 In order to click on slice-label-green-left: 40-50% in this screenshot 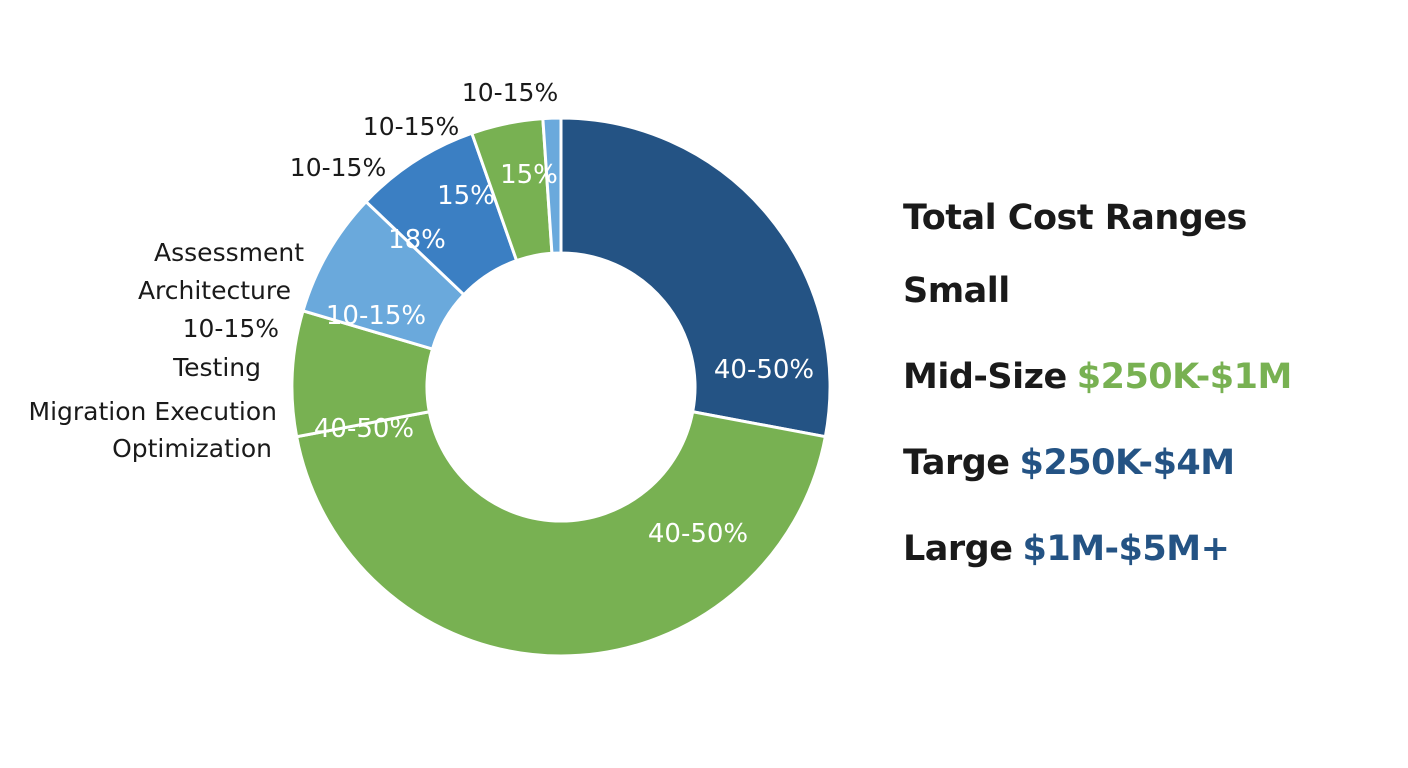, I will do `click(364, 429)`.